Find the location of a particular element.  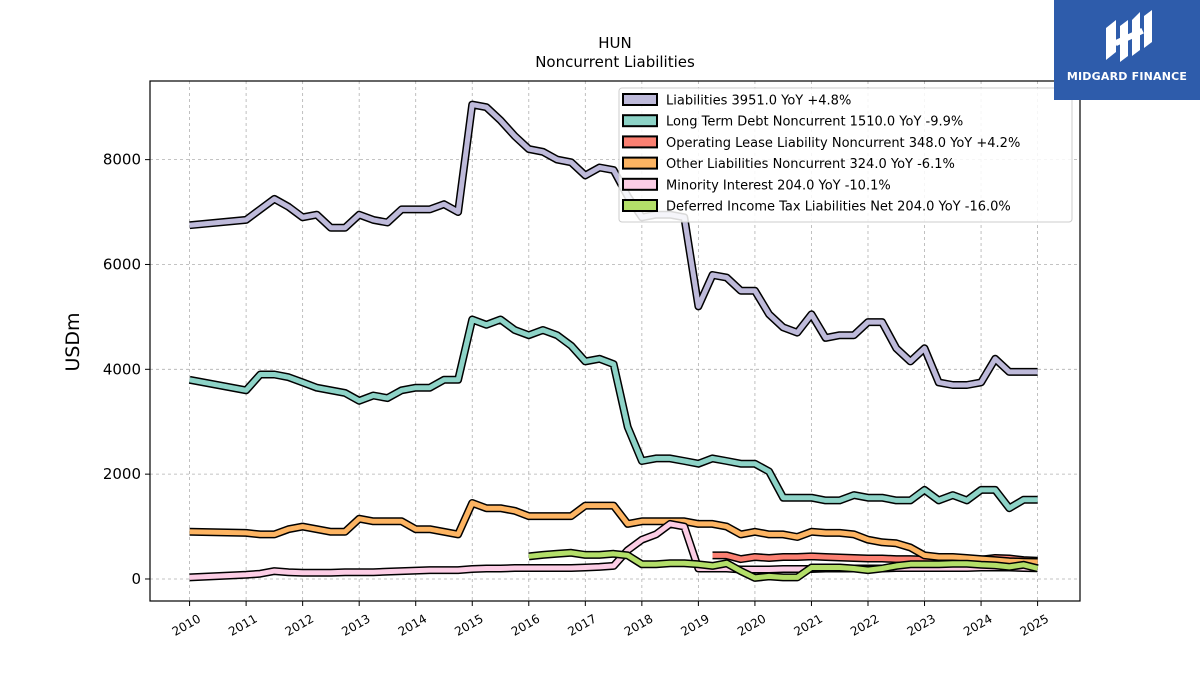

x-tick-label: 2025 is located at coordinates (1034, 624).